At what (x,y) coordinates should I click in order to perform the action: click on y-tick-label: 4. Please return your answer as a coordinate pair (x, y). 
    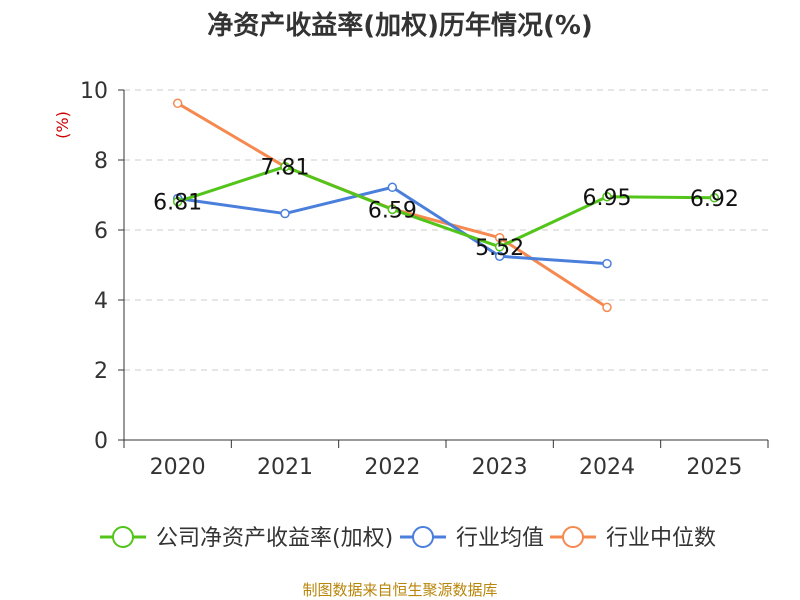
    Looking at the image, I should click on (101, 301).